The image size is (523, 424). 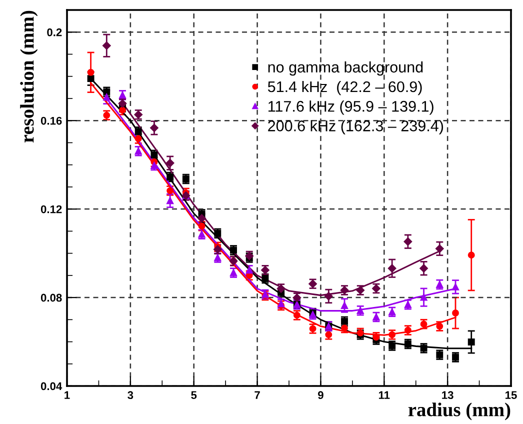 What do you see at coordinates (511, 395) in the screenshot?
I see `x-tick-label: 15` at bounding box center [511, 395].